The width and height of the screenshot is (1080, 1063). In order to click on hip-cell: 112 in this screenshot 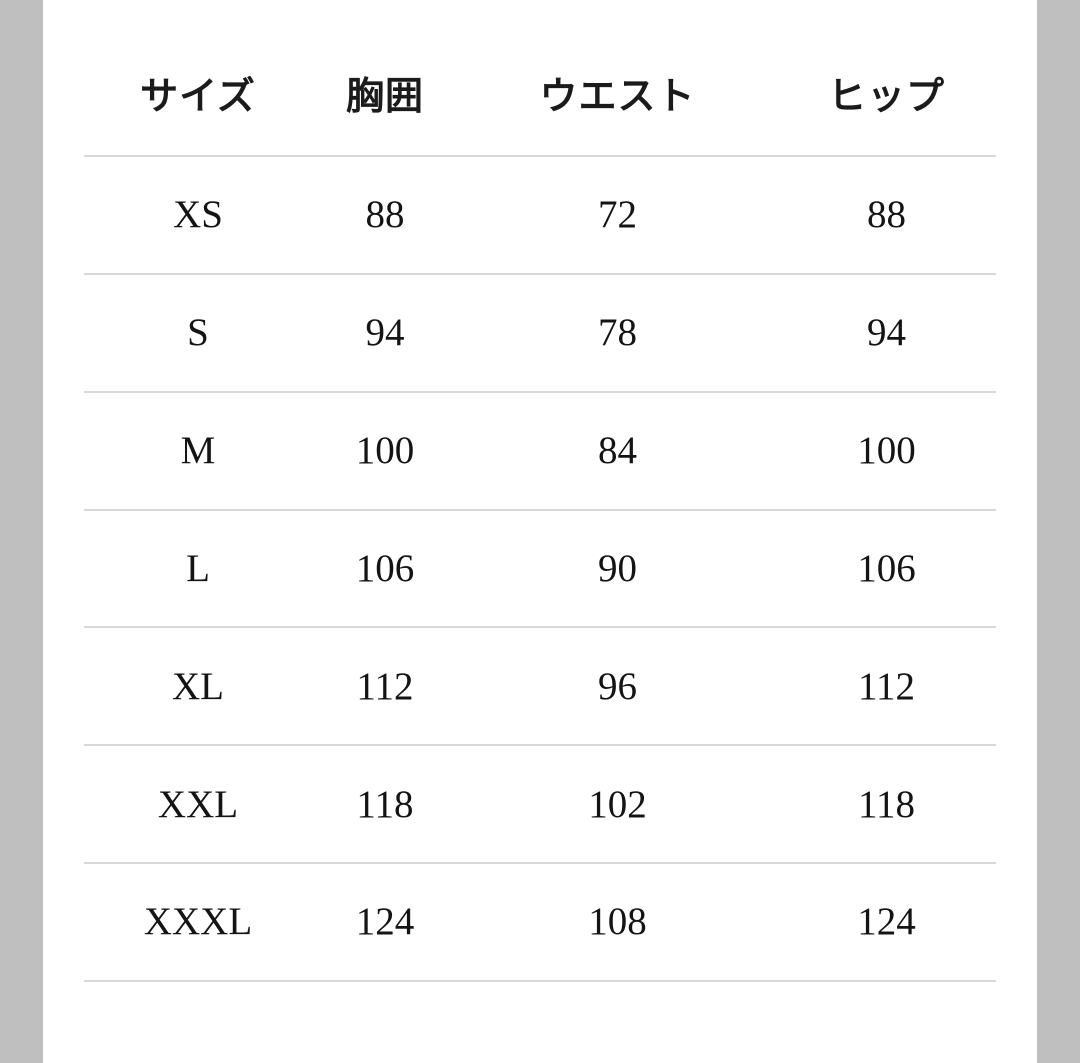, I will do `click(887, 686)`.